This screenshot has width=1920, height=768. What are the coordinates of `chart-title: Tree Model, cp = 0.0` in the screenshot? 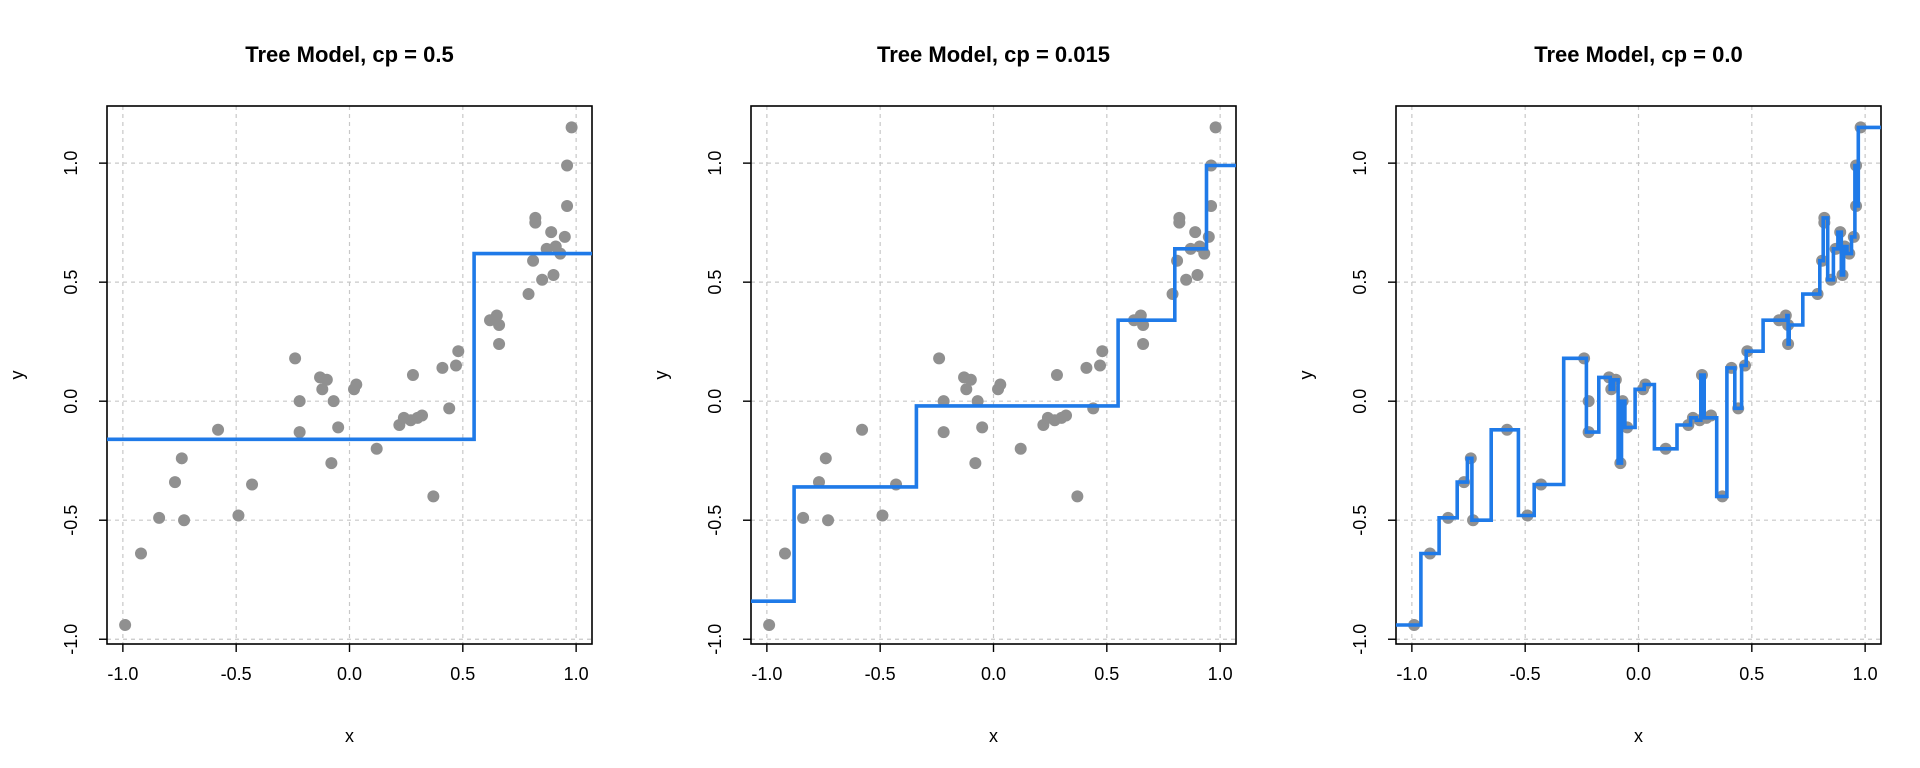 It's located at (1638, 54).